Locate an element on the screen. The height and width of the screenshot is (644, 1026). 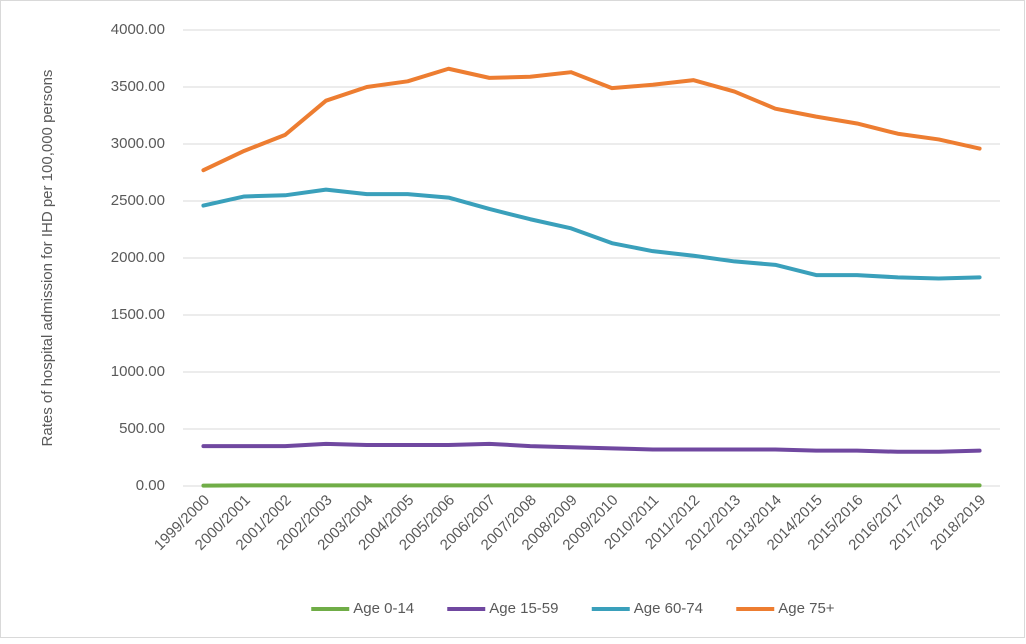
legend-label: Age 15-59 is located at coordinates (523, 608).